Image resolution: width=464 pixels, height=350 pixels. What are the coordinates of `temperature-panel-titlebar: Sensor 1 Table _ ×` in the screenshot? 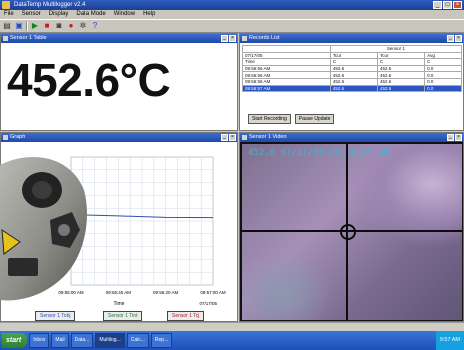 It's located at (119, 38).